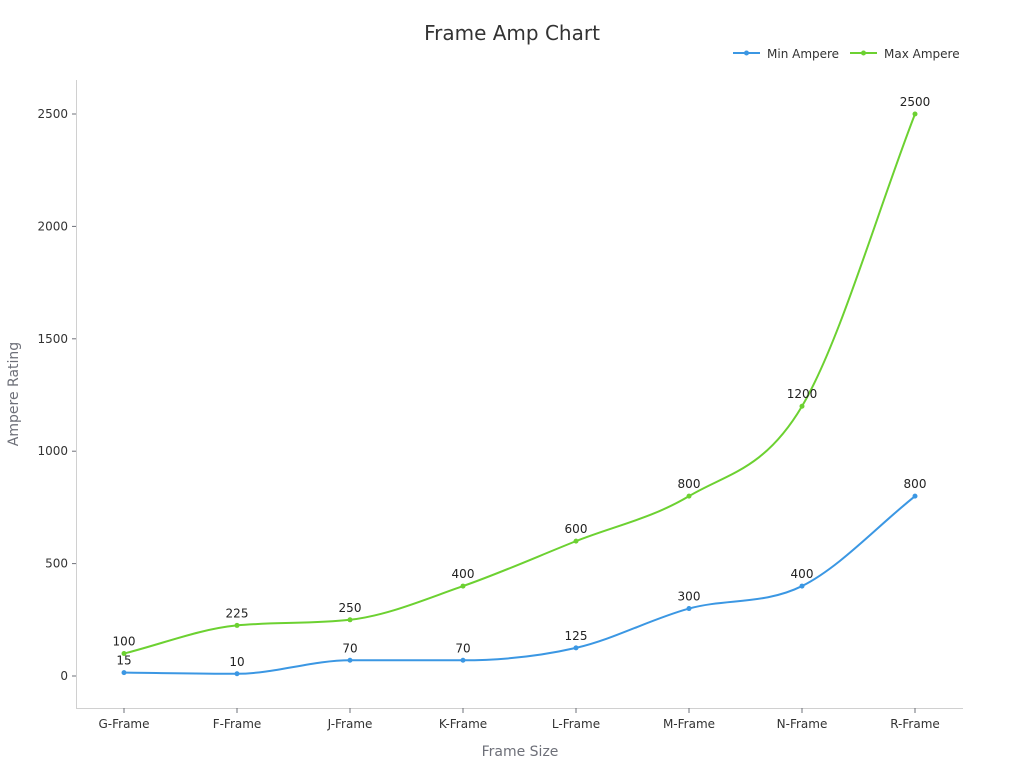 The height and width of the screenshot is (768, 1024). I want to click on x-tick-label: G-Frame, so click(123, 724).